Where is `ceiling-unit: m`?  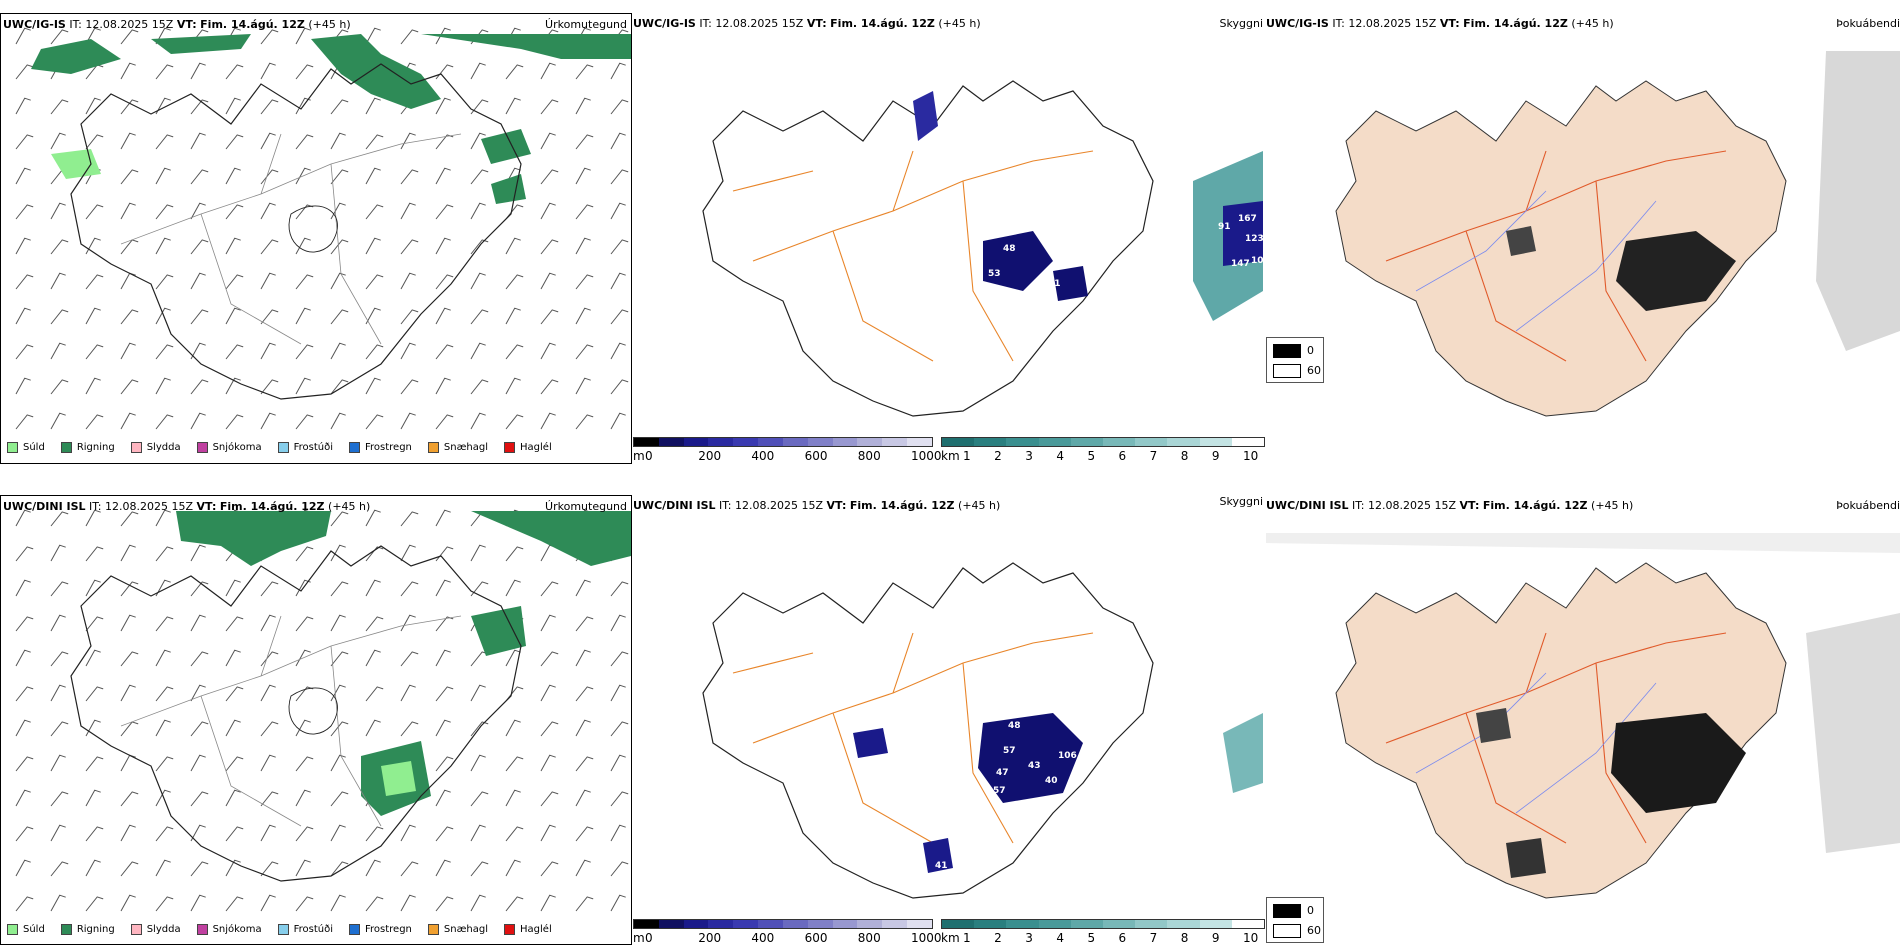 ceiling-unit: m is located at coordinates (639, 938).